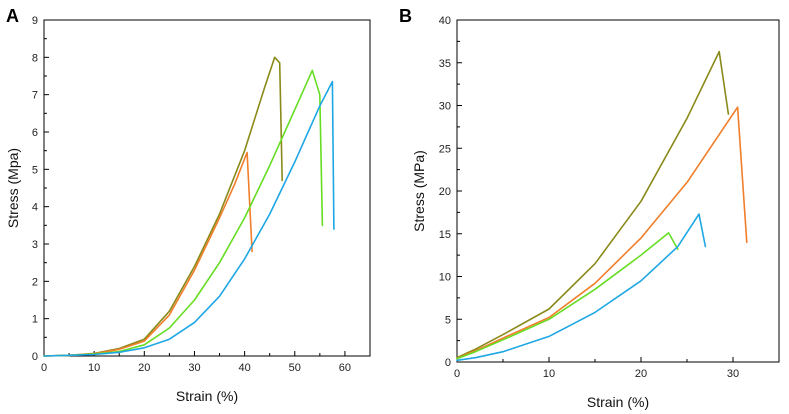  Describe the element at coordinates (445, 235) in the screenshot. I see `y-tick-label: 15` at that location.